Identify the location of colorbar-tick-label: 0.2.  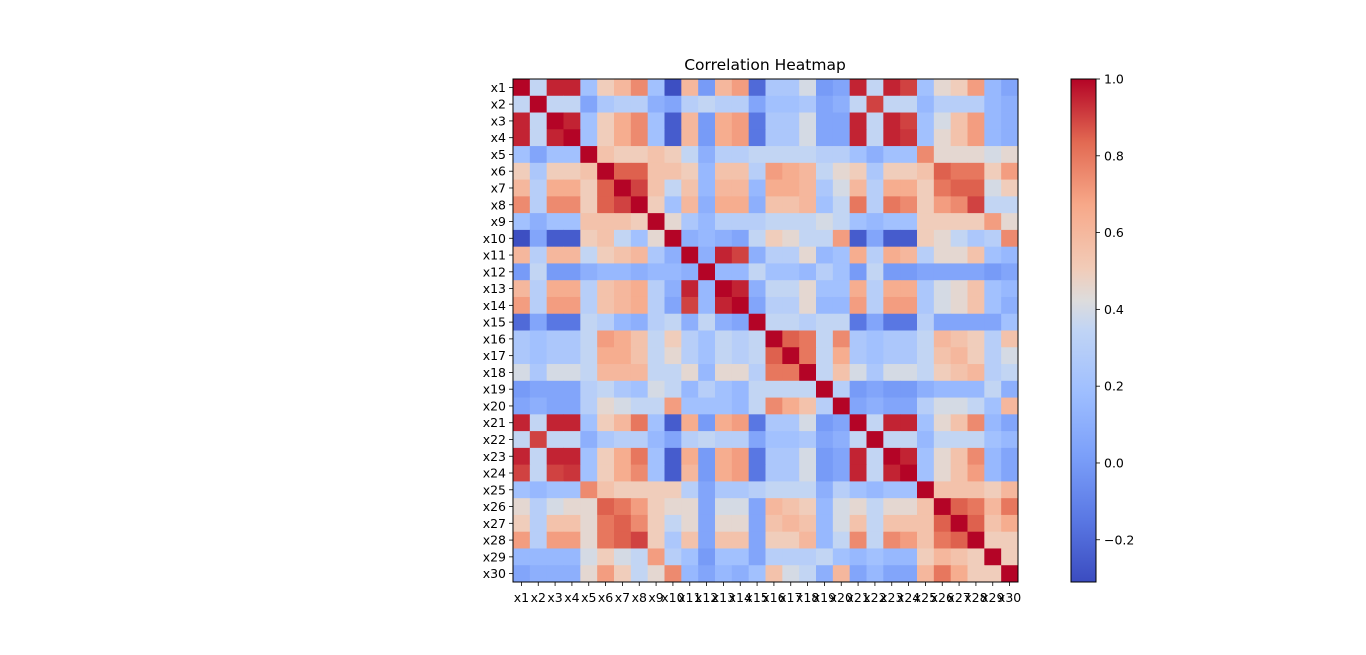
(1114, 386).